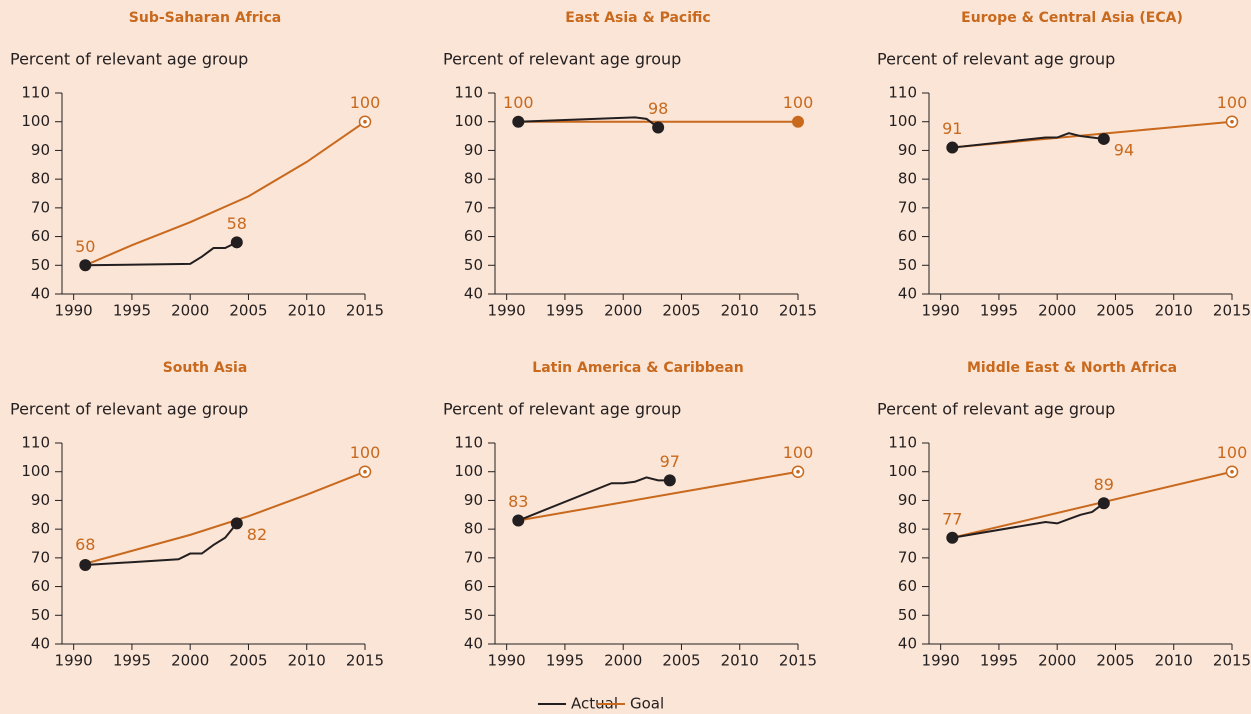 The width and height of the screenshot is (1251, 714). Describe the element at coordinates (237, 223) in the screenshot. I see `value-label: 58` at that location.